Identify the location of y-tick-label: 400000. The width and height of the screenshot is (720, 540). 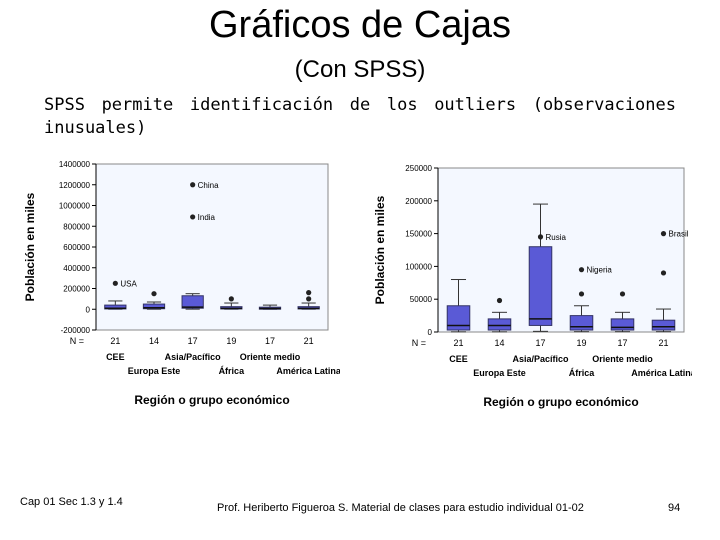
(76, 268).